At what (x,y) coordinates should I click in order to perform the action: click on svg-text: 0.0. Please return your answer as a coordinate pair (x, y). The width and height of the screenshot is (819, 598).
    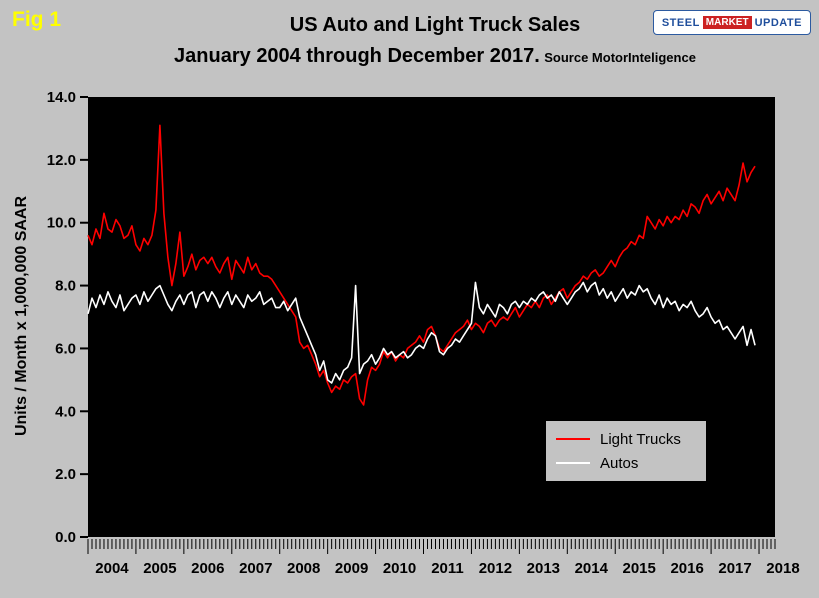
    Looking at the image, I should click on (65, 537).